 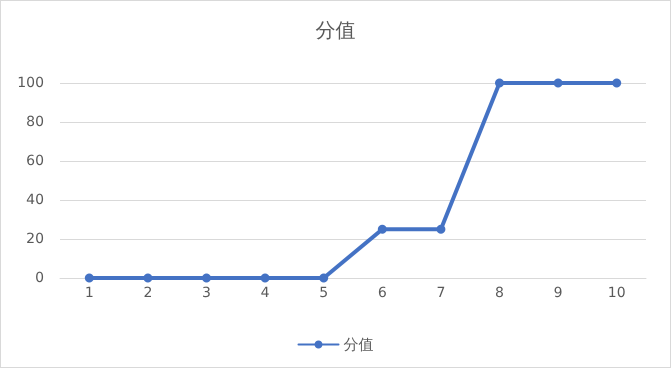 I want to click on x-tick-label: 6, so click(x=382, y=293).